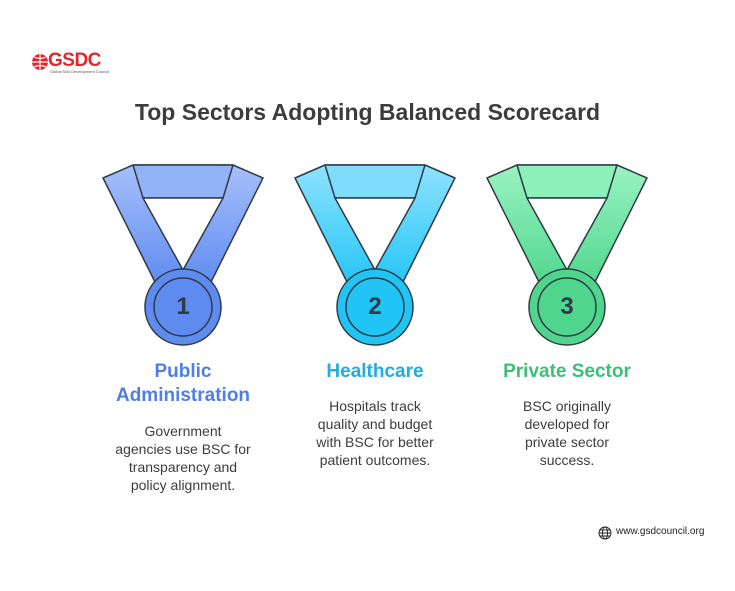  Describe the element at coordinates (183, 431) in the screenshot. I see `desc-line: Government` at that location.